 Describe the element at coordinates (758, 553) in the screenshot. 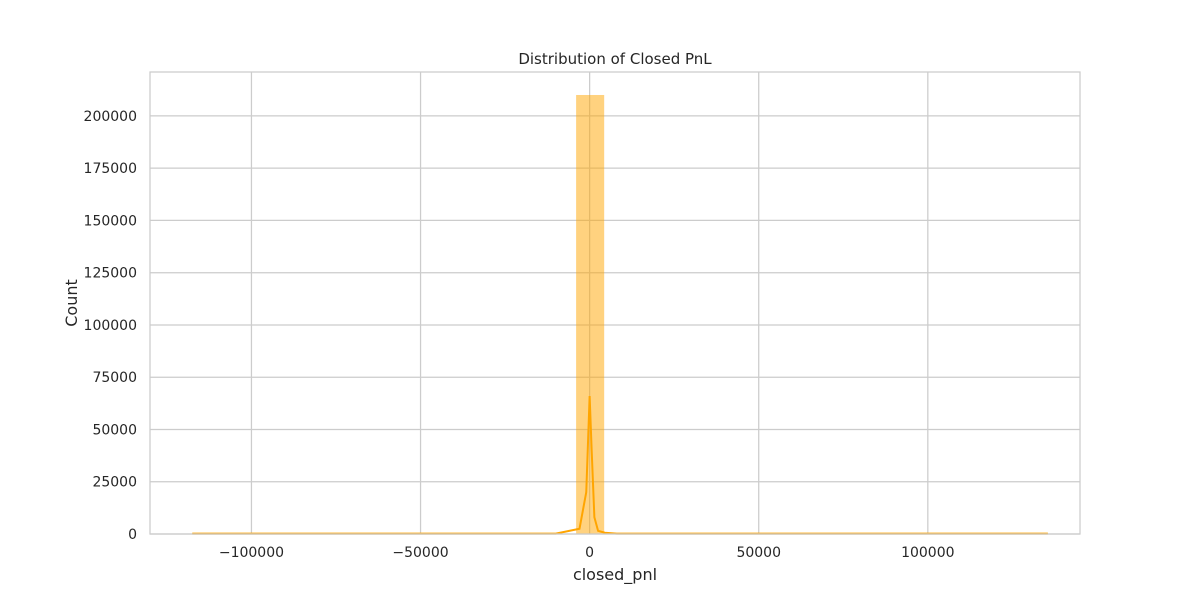

I see `x-tick-label: 50000` at that location.